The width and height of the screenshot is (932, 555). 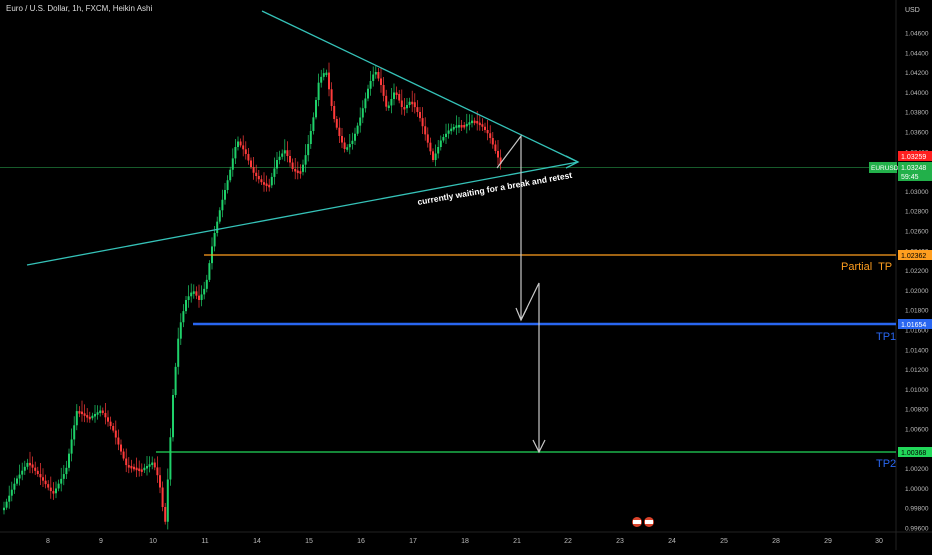 What do you see at coordinates (917, 53) in the screenshot?
I see `y-tick-label: 1.04400` at bounding box center [917, 53].